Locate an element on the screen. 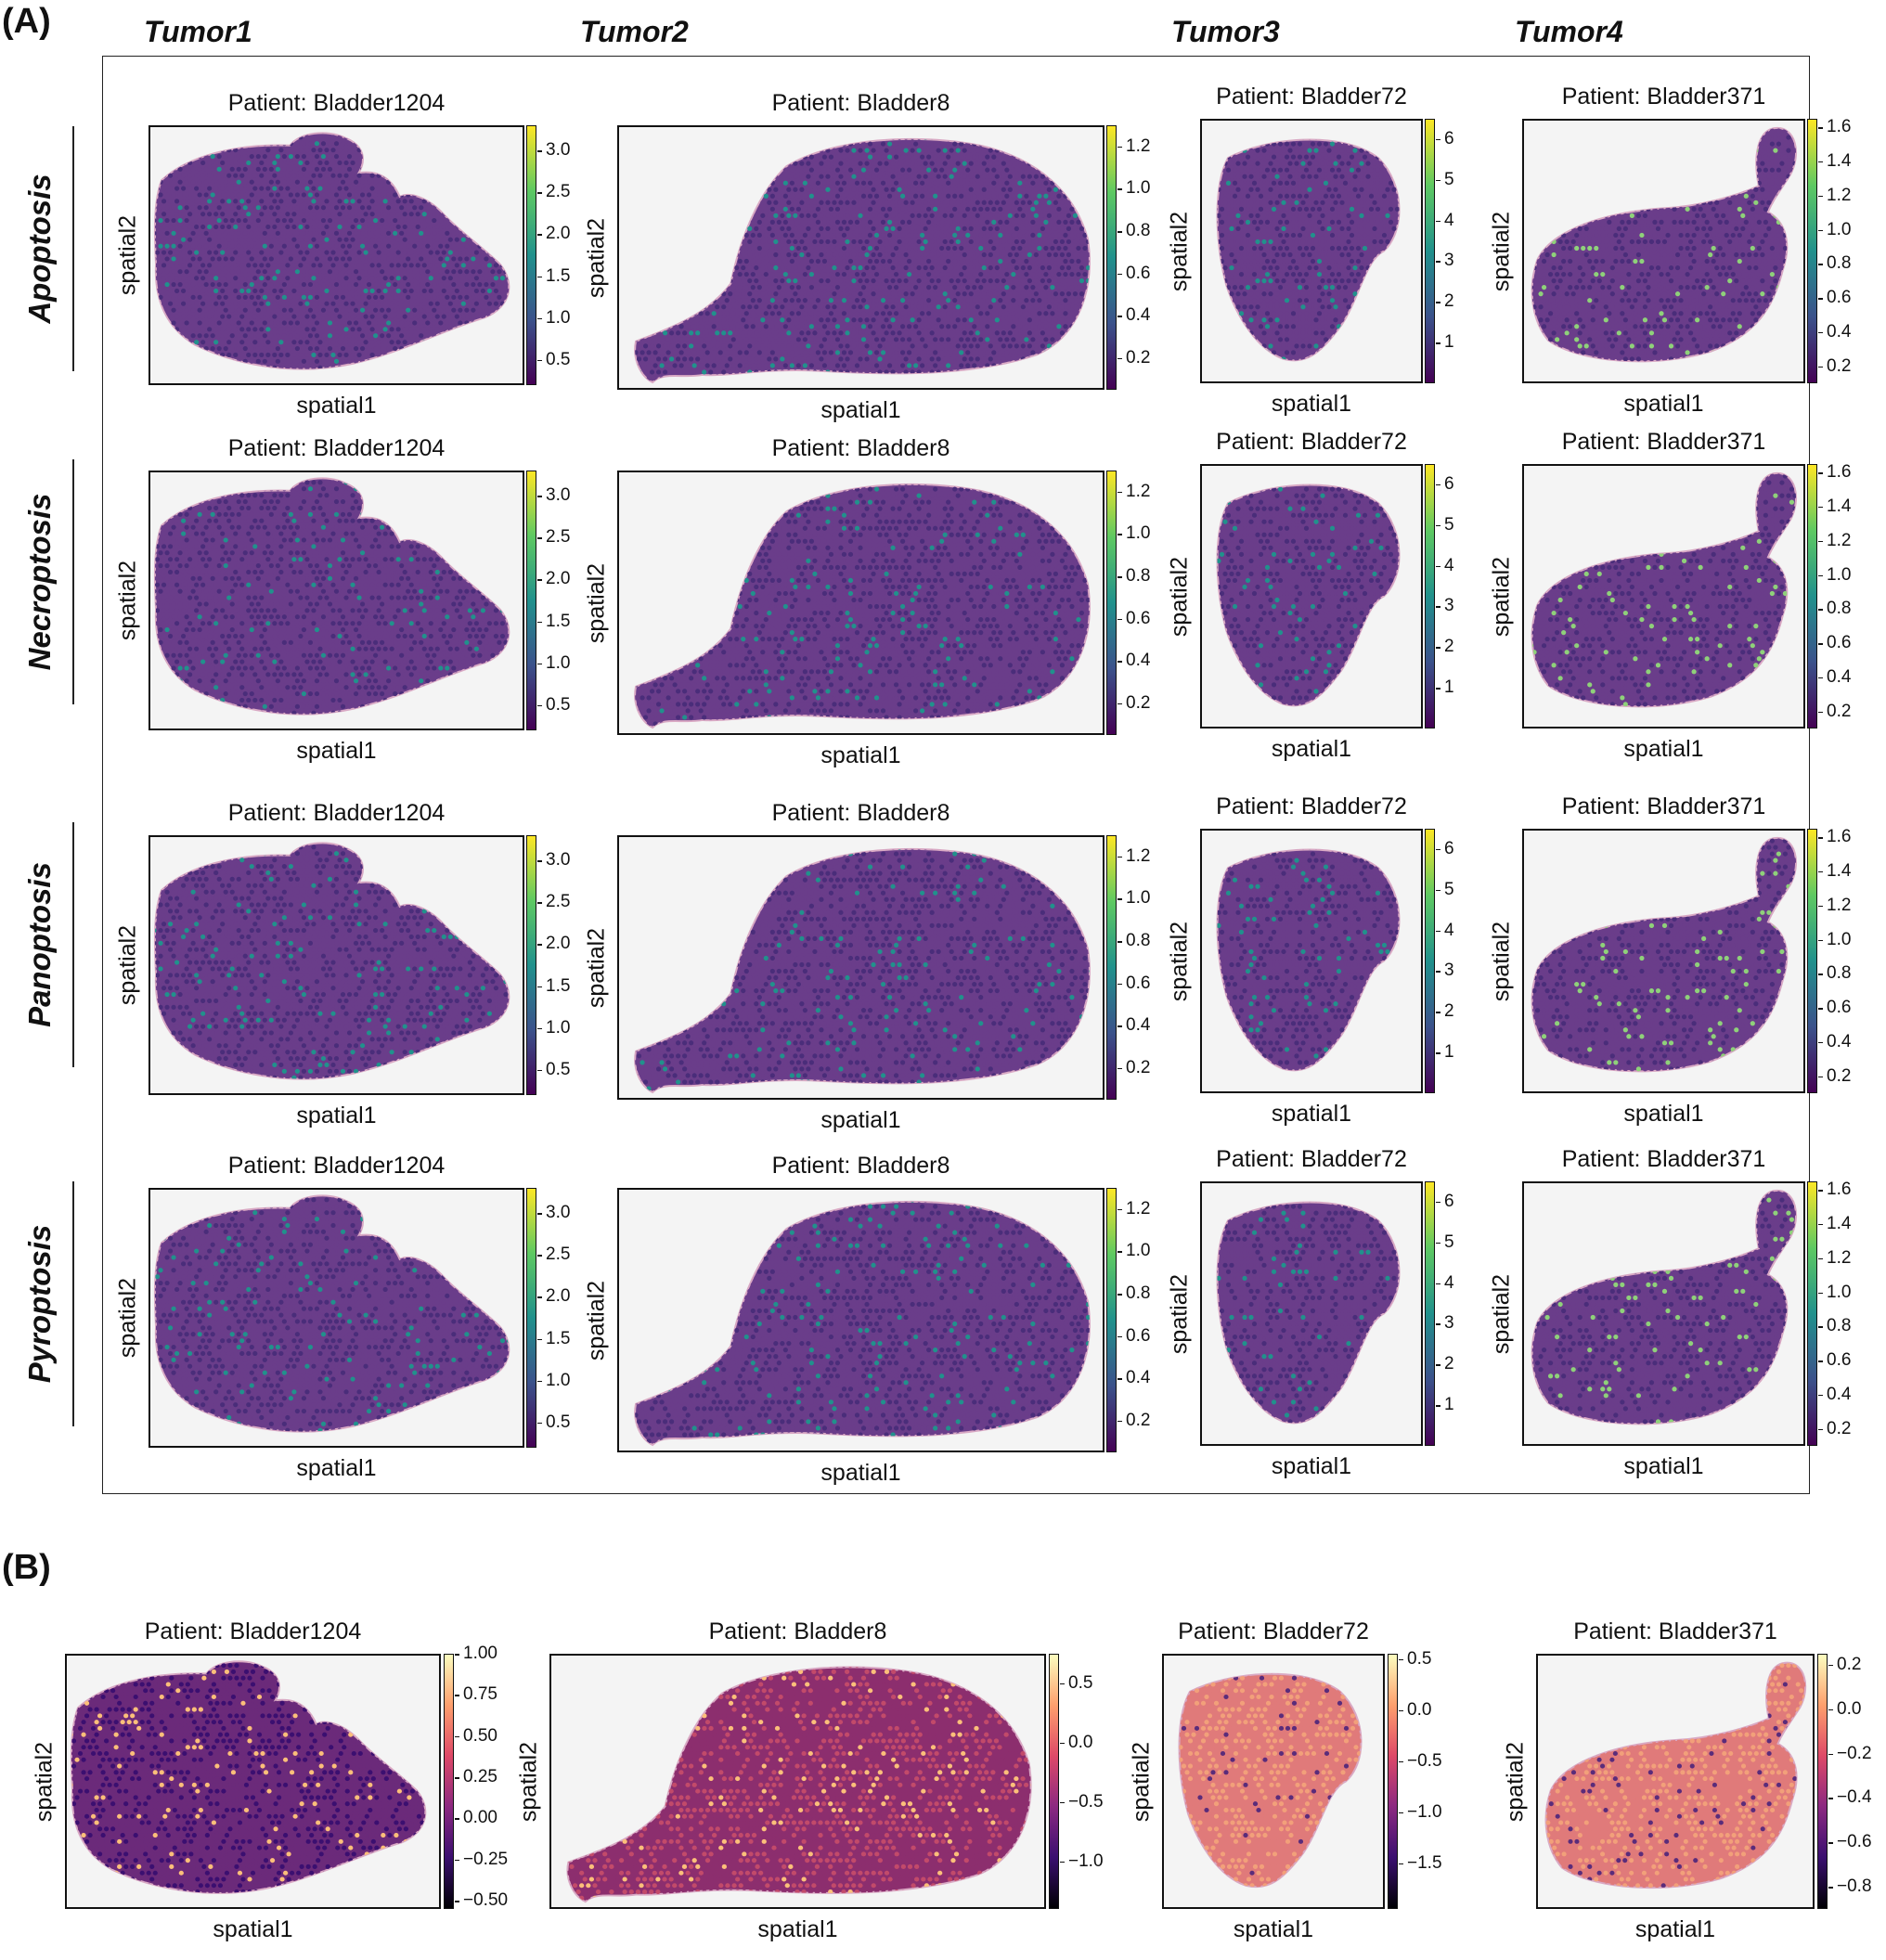 The height and width of the screenshot is (1960, 1886). plot-area-apoptosis-bladder8 is located at coordinates (861, 257).